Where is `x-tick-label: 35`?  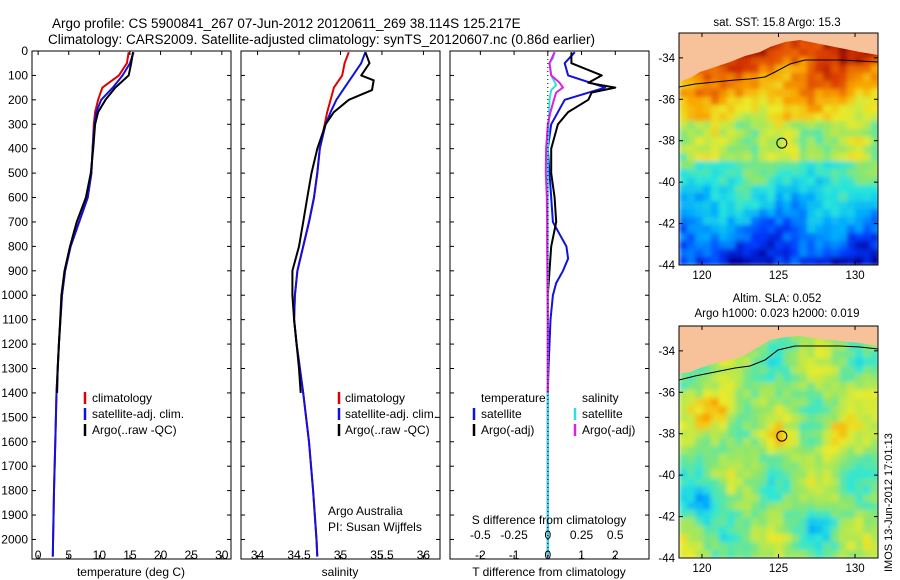 x-tick-label: 35 is located at coordinates (341, 555).